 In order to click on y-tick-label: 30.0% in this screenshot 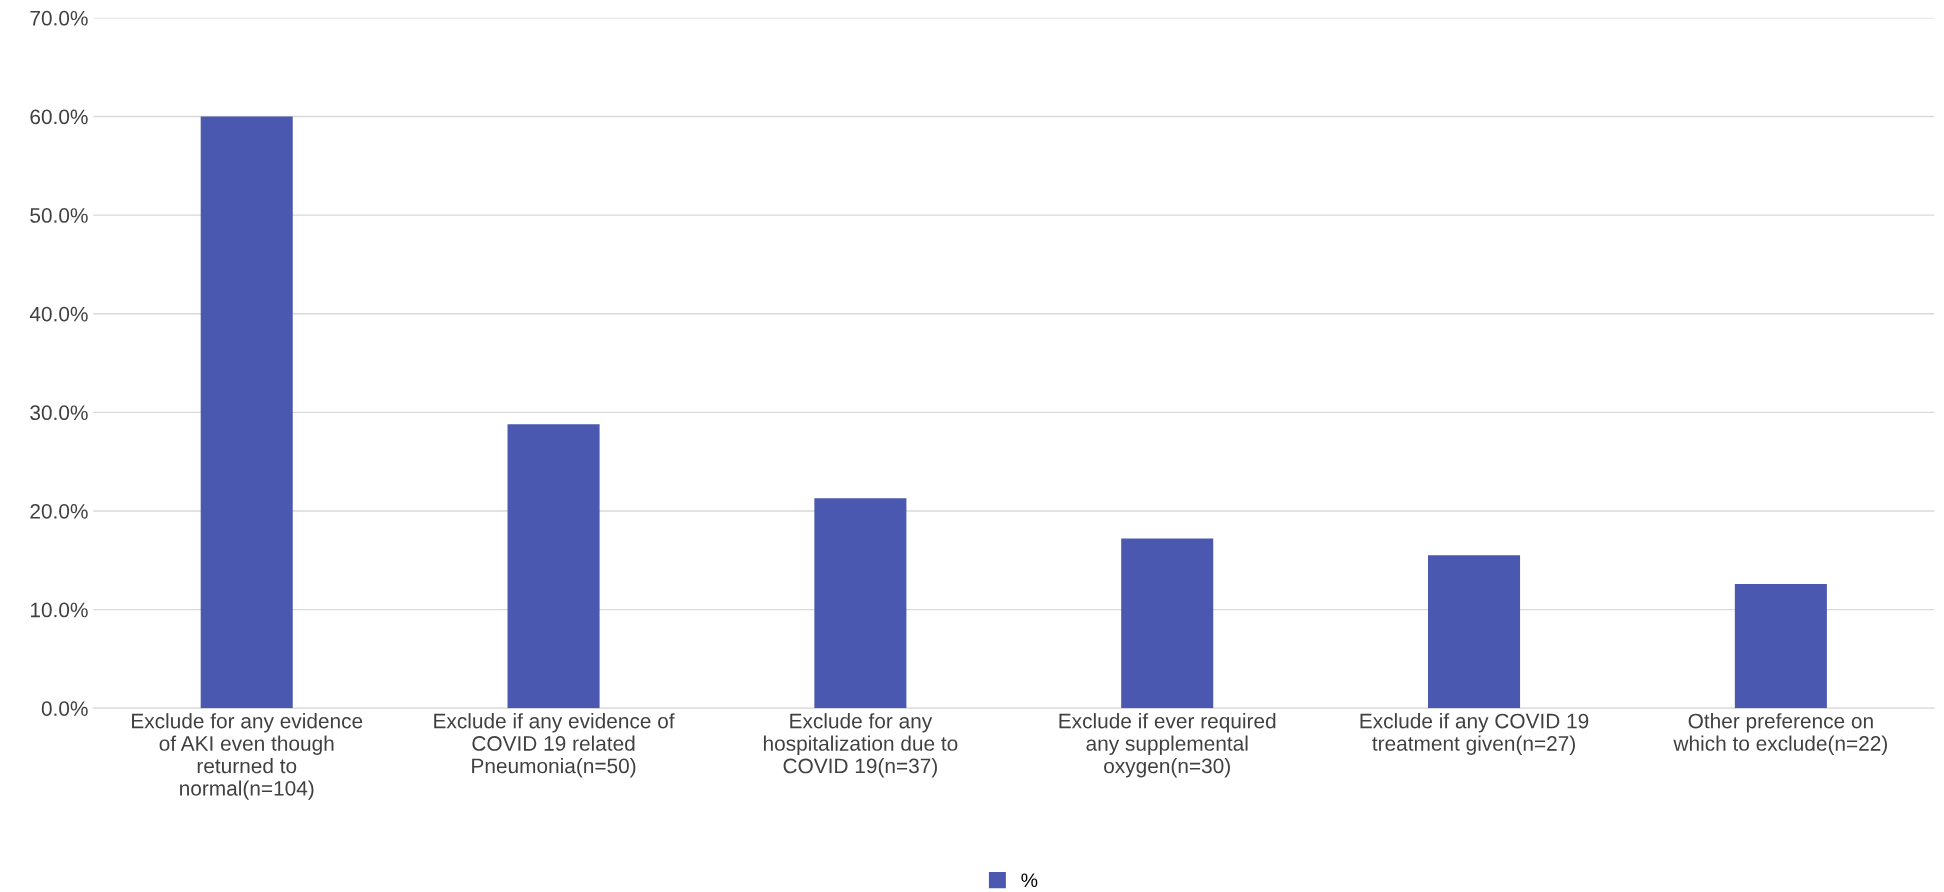, I will do `click(59, 413)`.